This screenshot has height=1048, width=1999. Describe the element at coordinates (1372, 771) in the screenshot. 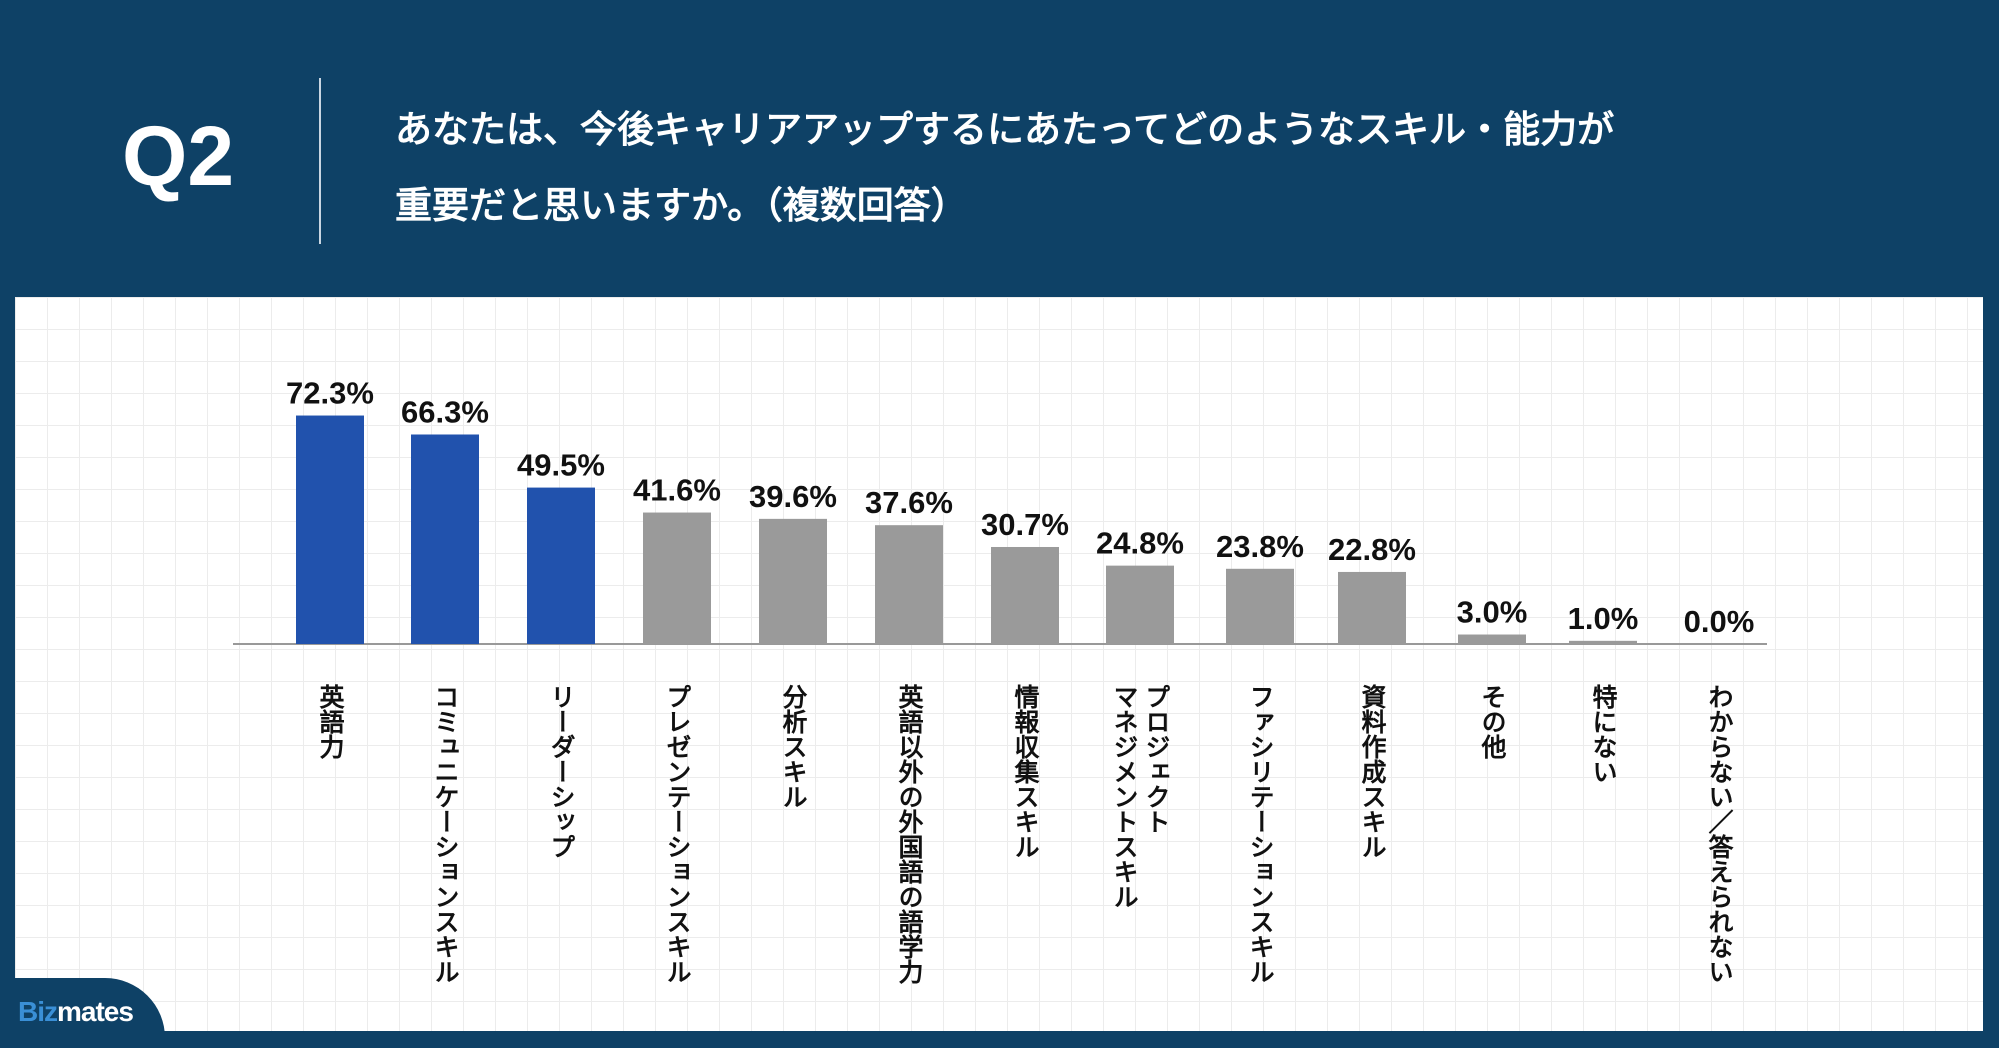

I see `x-tick-label: 資料作成スキル` at that location.